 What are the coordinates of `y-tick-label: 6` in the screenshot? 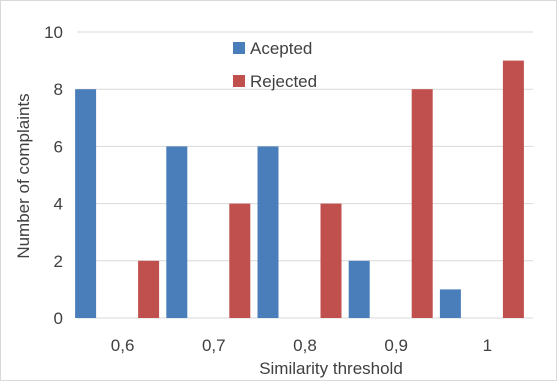 It's located at (58, 146).